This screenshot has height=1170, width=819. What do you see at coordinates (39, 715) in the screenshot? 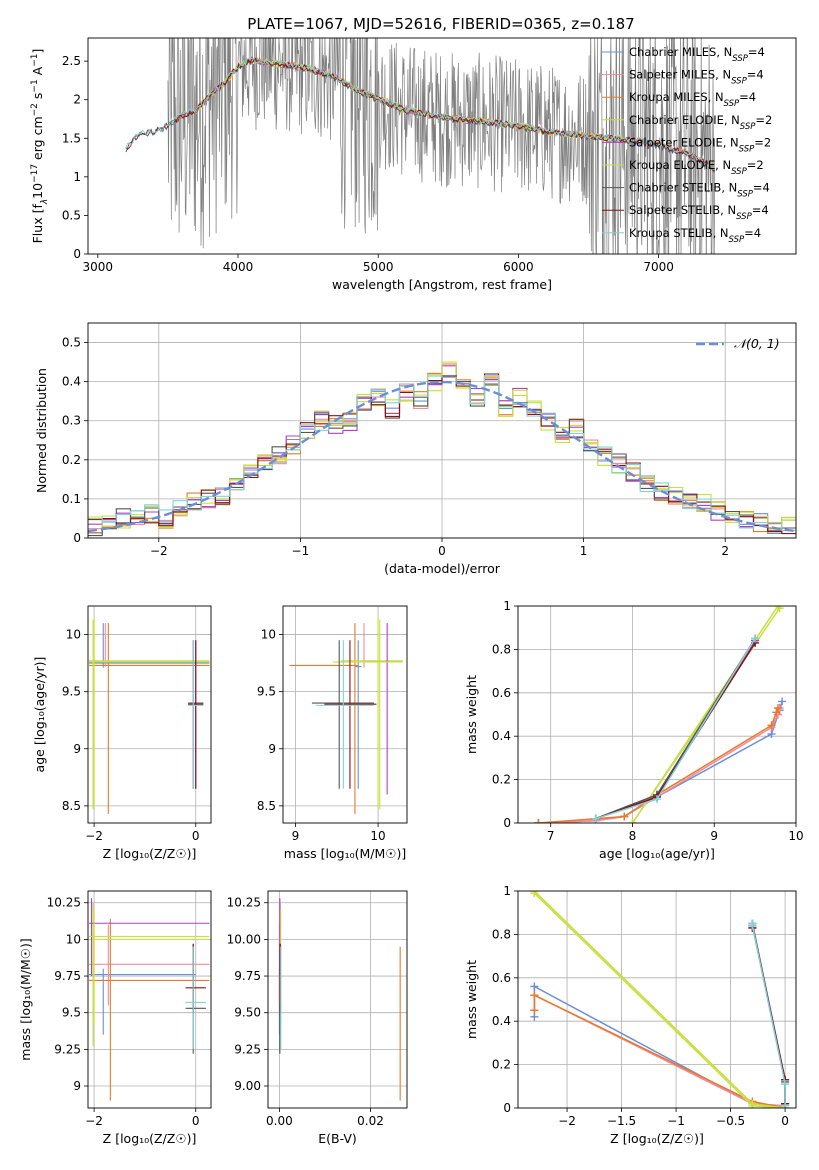
I see `y-axis-label: age [log₁₀(age/yr)]` at bounding box center [39, 715].